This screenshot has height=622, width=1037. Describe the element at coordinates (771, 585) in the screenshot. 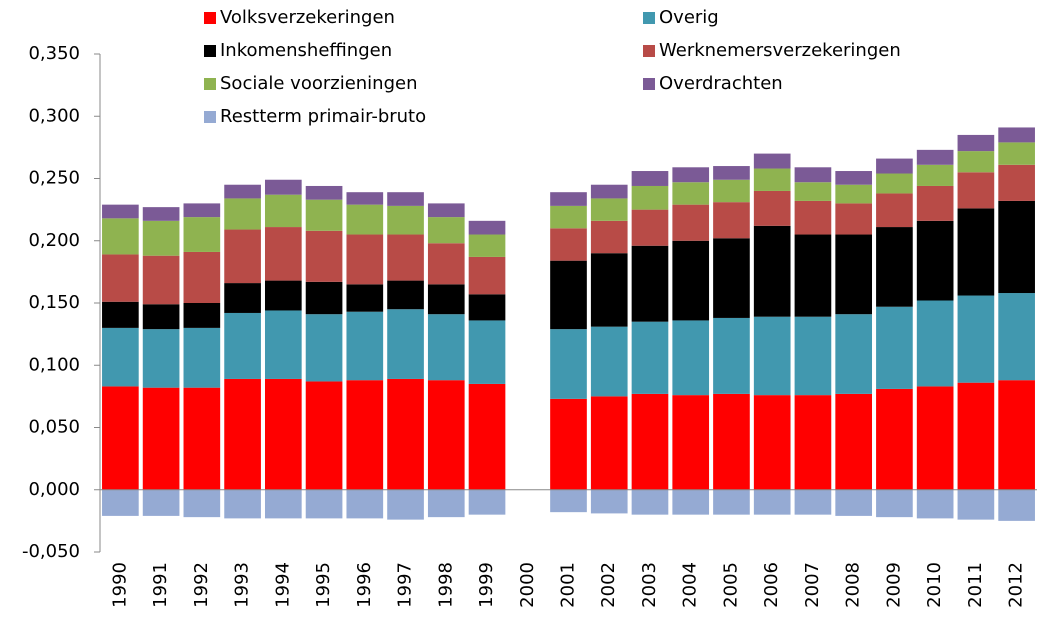

I see `x-tick-label: 2006` at that location.